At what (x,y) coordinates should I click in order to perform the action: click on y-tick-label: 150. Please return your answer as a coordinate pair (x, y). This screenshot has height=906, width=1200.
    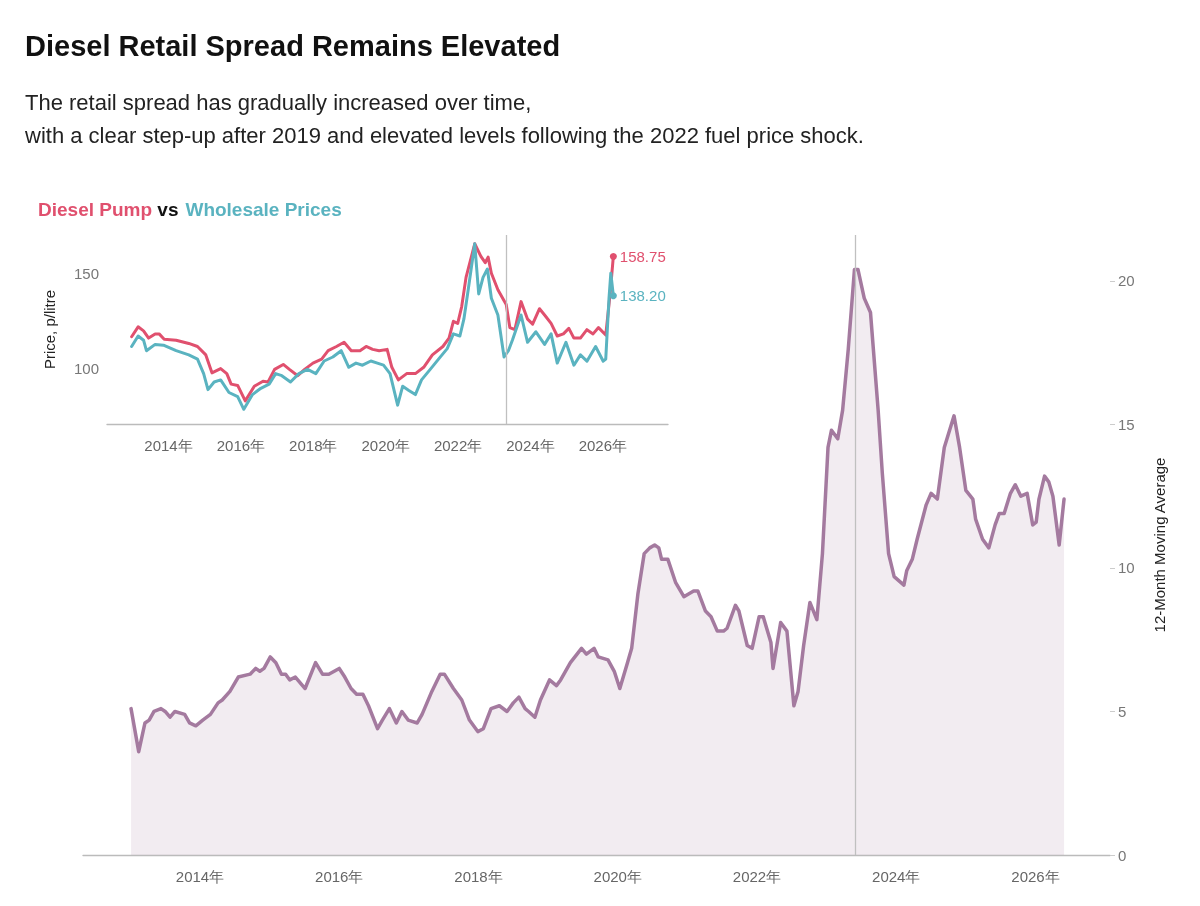
    Looking at the image, I should click on (86, 273).